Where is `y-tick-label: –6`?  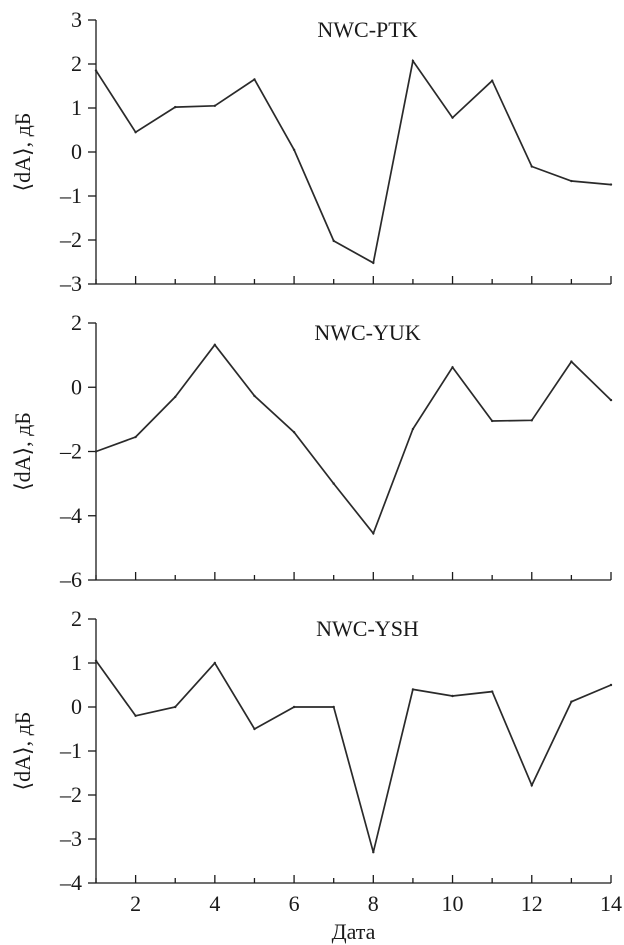
y-tick-label: –6 is located at coordinates (70, 579).